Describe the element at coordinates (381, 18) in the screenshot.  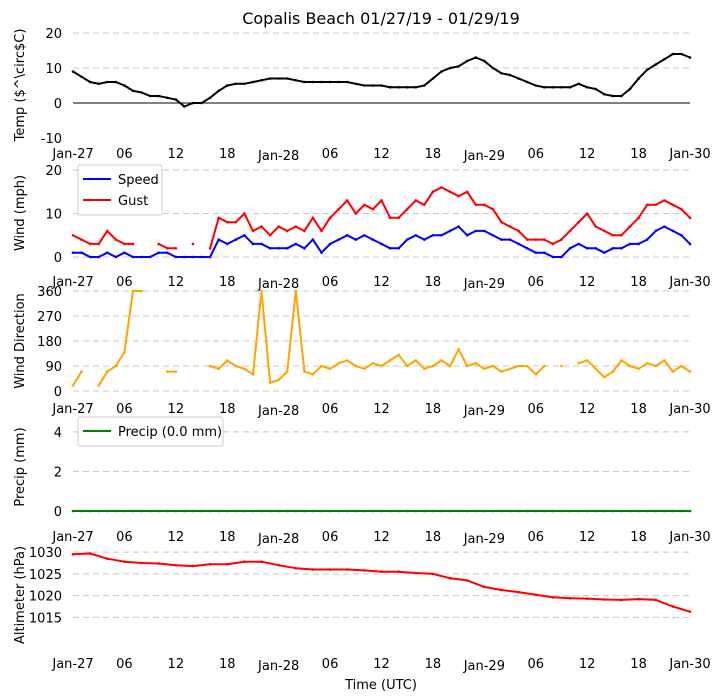
I see `figure-title: Copalis Beach 01/27/19 - 01/29/19` at that location.